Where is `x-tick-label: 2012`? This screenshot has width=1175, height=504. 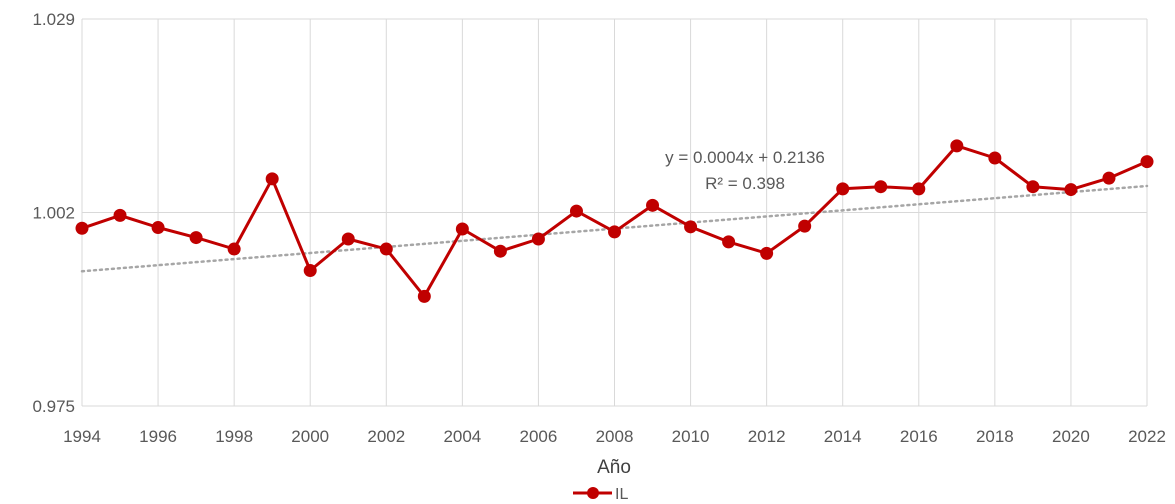
x-tick-label: 2012 is located at coordinates (767, 436).